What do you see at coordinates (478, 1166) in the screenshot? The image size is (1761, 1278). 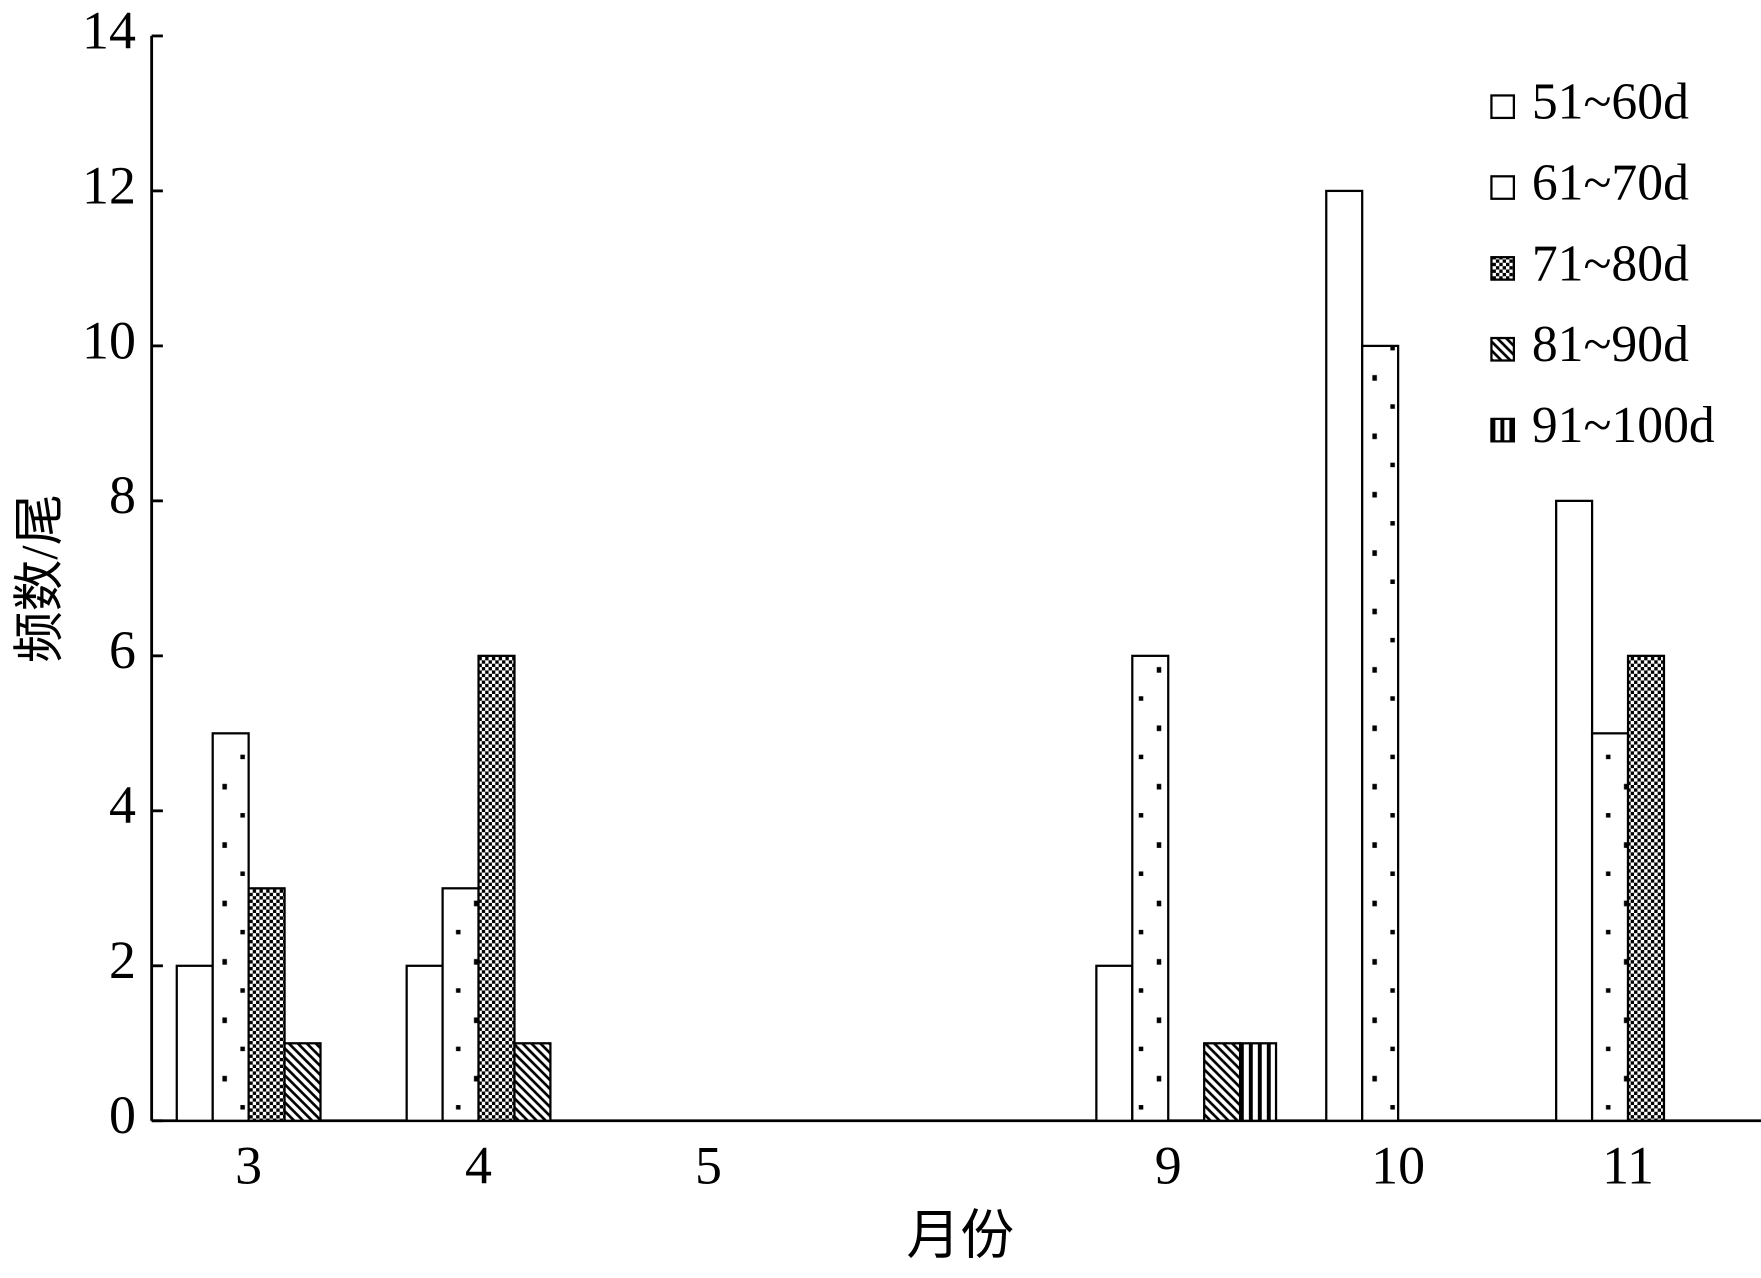 I see `x-tick-label: 4` at bounding box center [478, 1166].